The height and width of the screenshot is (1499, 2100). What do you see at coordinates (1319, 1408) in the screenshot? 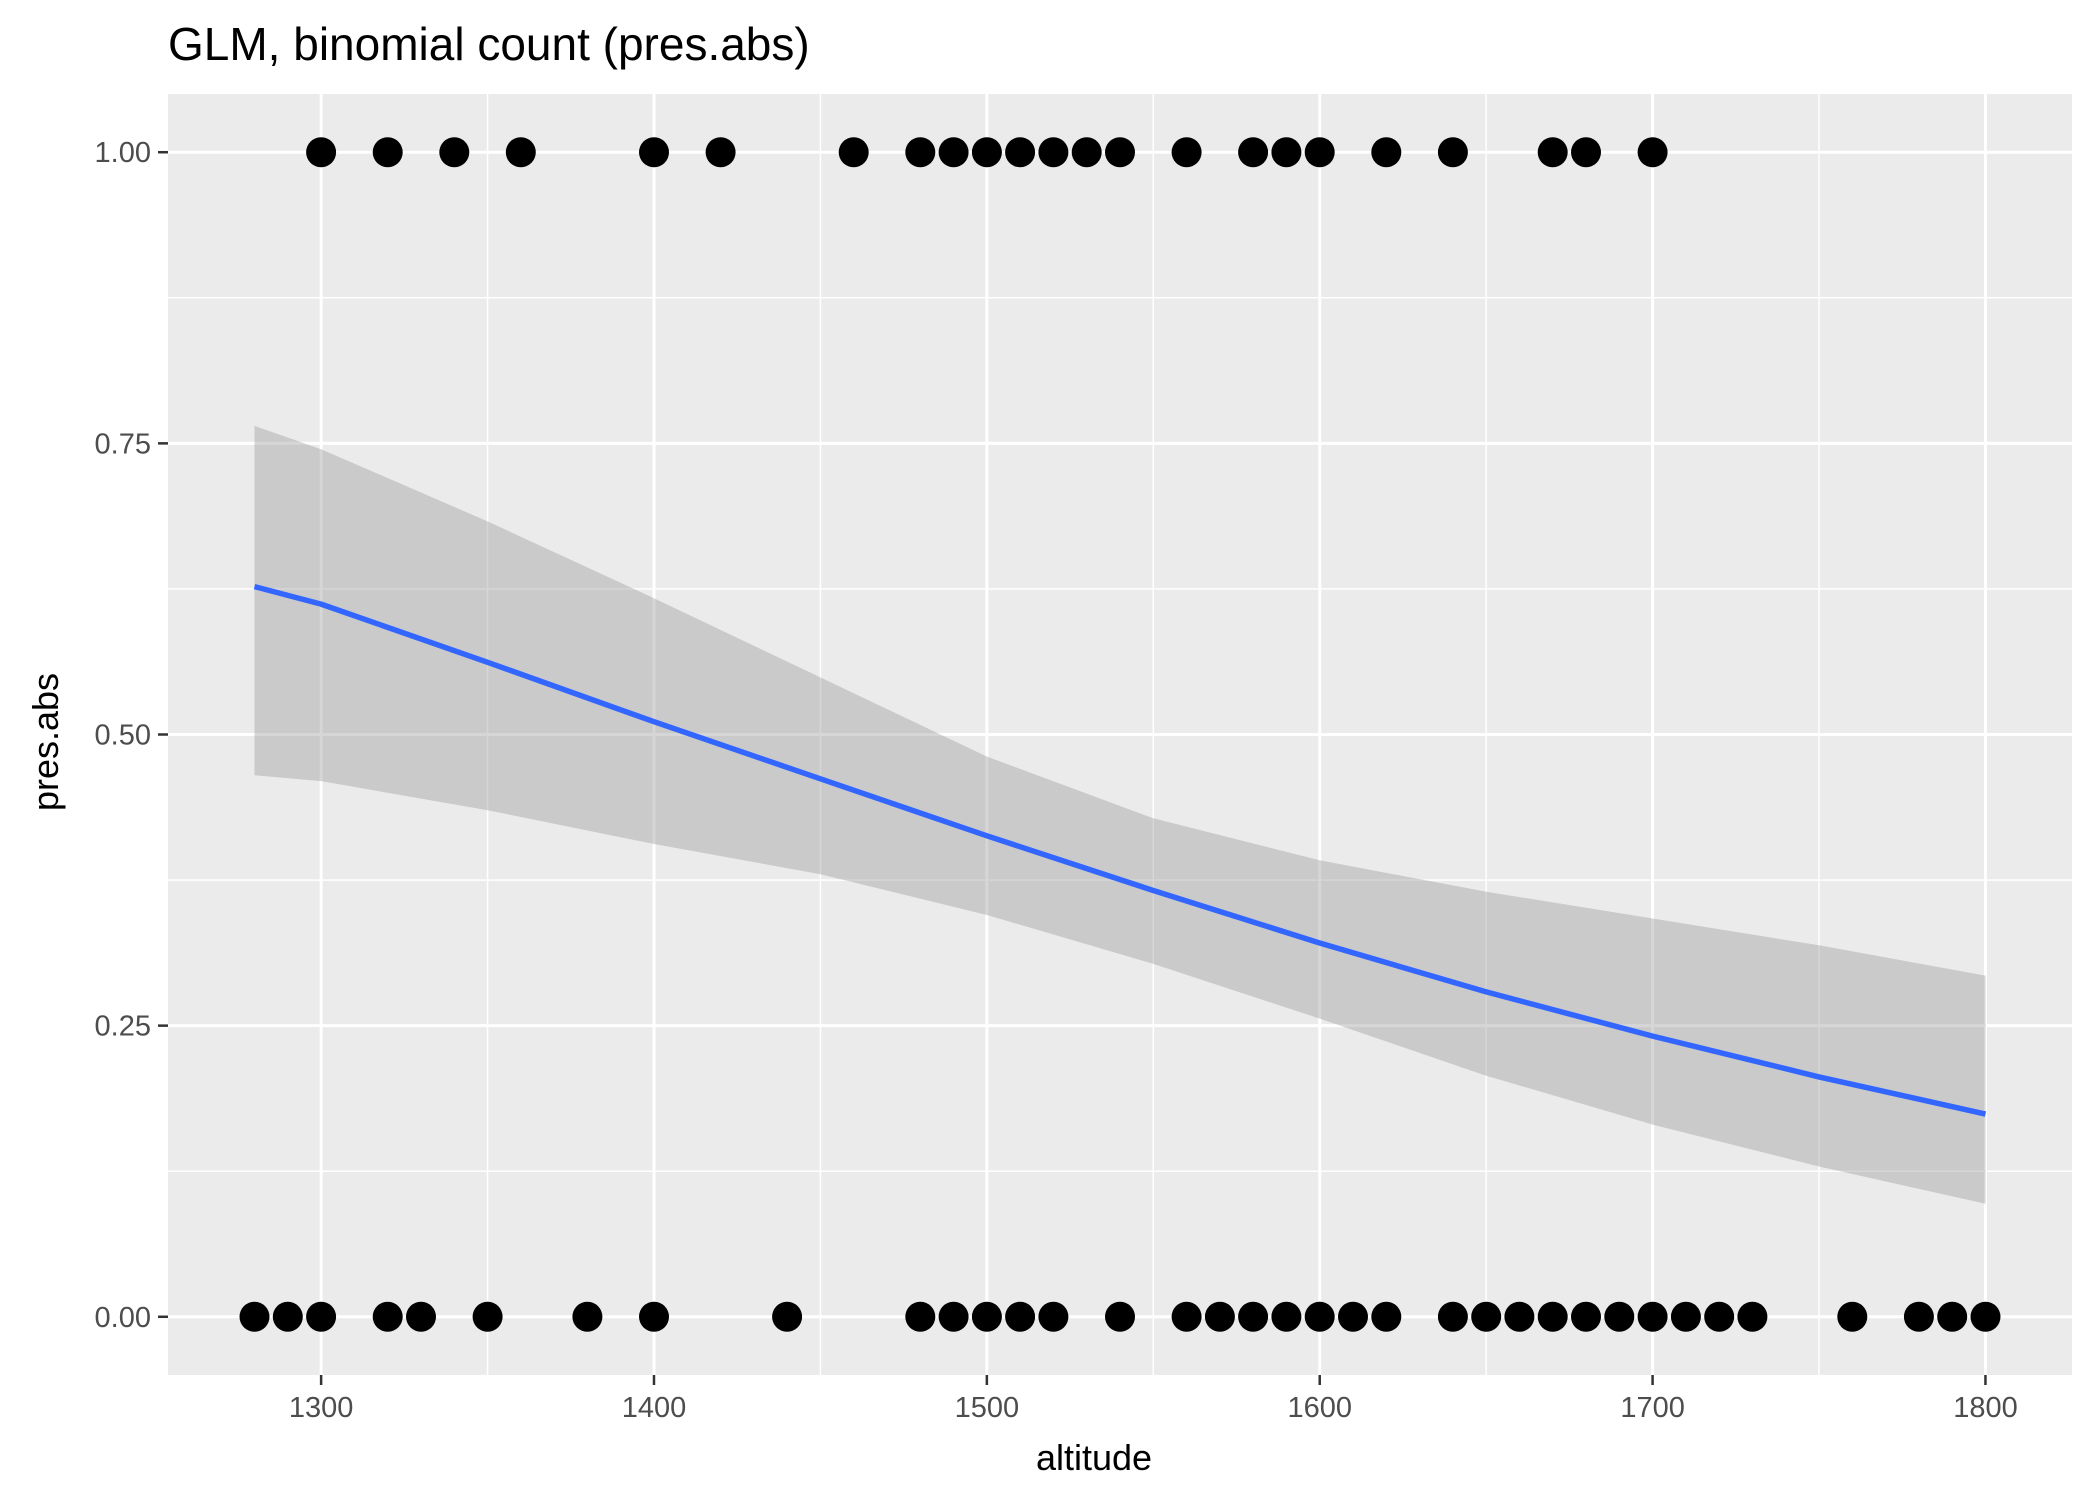
I see `x-tick-label: 1600` at bounding box center [1319, 1408].